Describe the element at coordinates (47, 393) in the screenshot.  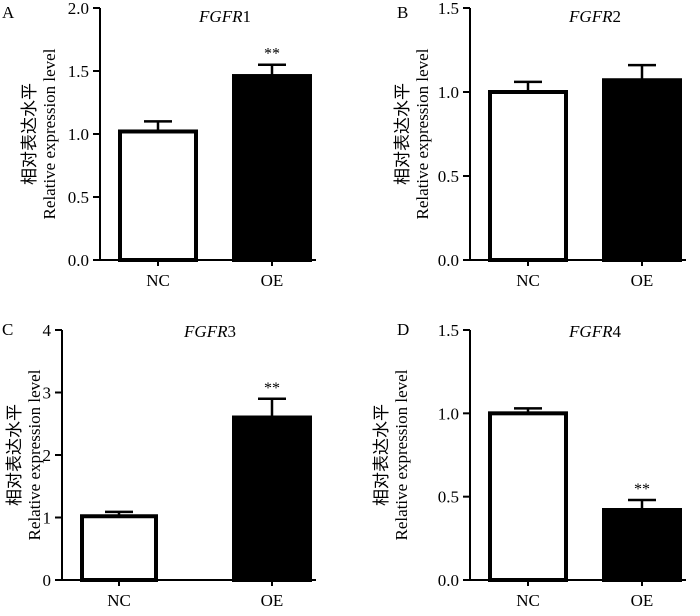
I see `y-tick-label: 3` at that location.